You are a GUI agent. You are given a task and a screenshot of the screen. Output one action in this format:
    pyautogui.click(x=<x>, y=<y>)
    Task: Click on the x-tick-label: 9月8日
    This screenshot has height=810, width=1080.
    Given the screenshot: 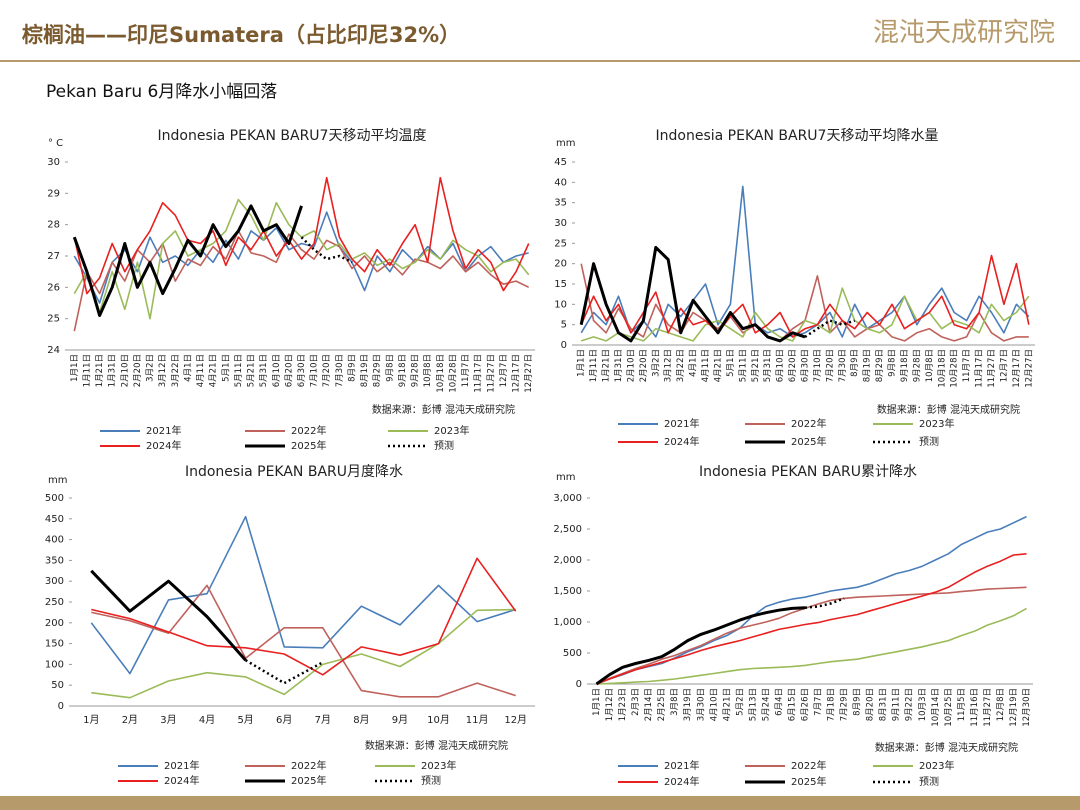 What is the action you would take?
    pyautogui.click(x=893, y=363)
    